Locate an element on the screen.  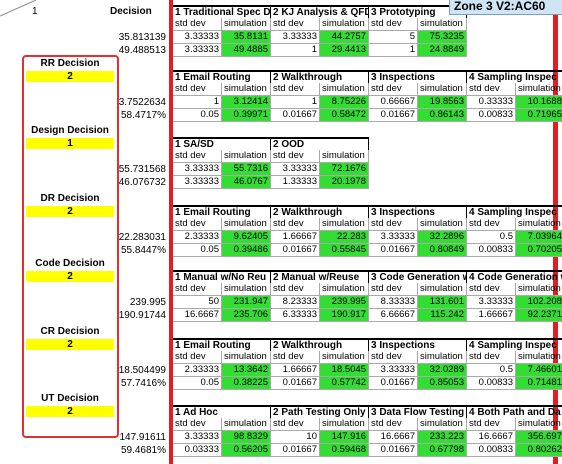
left-value: 147.91611 is located at coordinates (142, 437).